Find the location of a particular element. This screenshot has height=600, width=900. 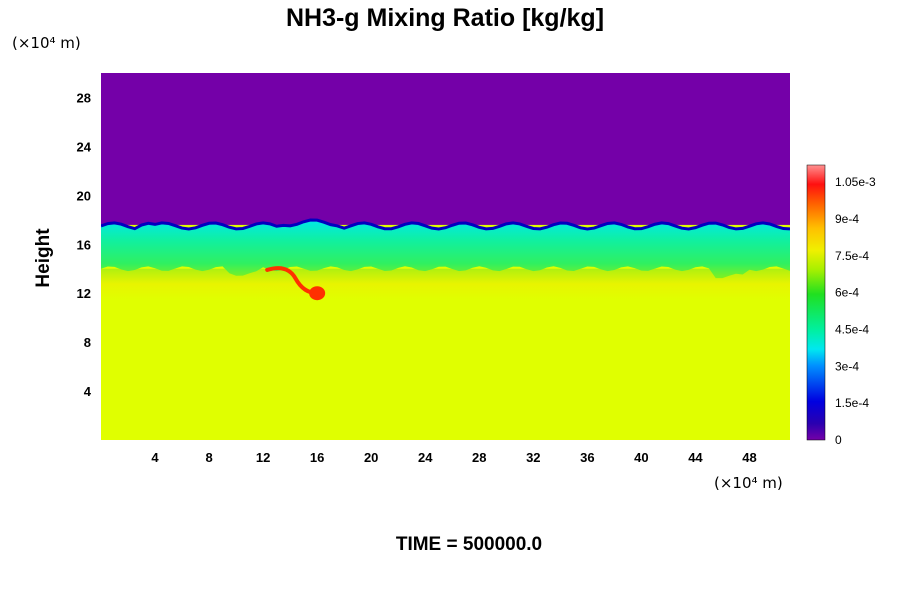

colorbar-tick-label: 6e-4 is located at coordinates (847, 293).